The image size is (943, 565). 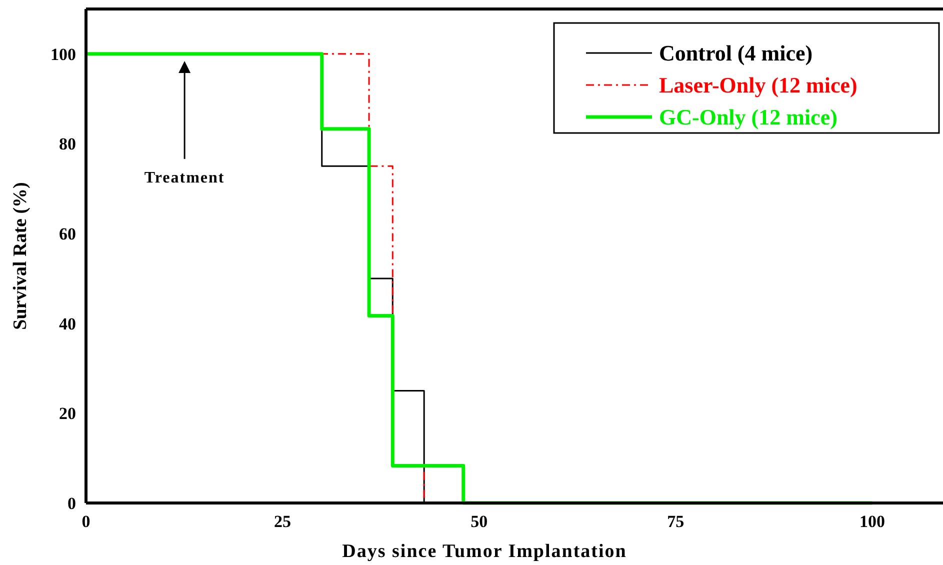 I want to click on y-tick-label: 80, so click(x=67, y=144).